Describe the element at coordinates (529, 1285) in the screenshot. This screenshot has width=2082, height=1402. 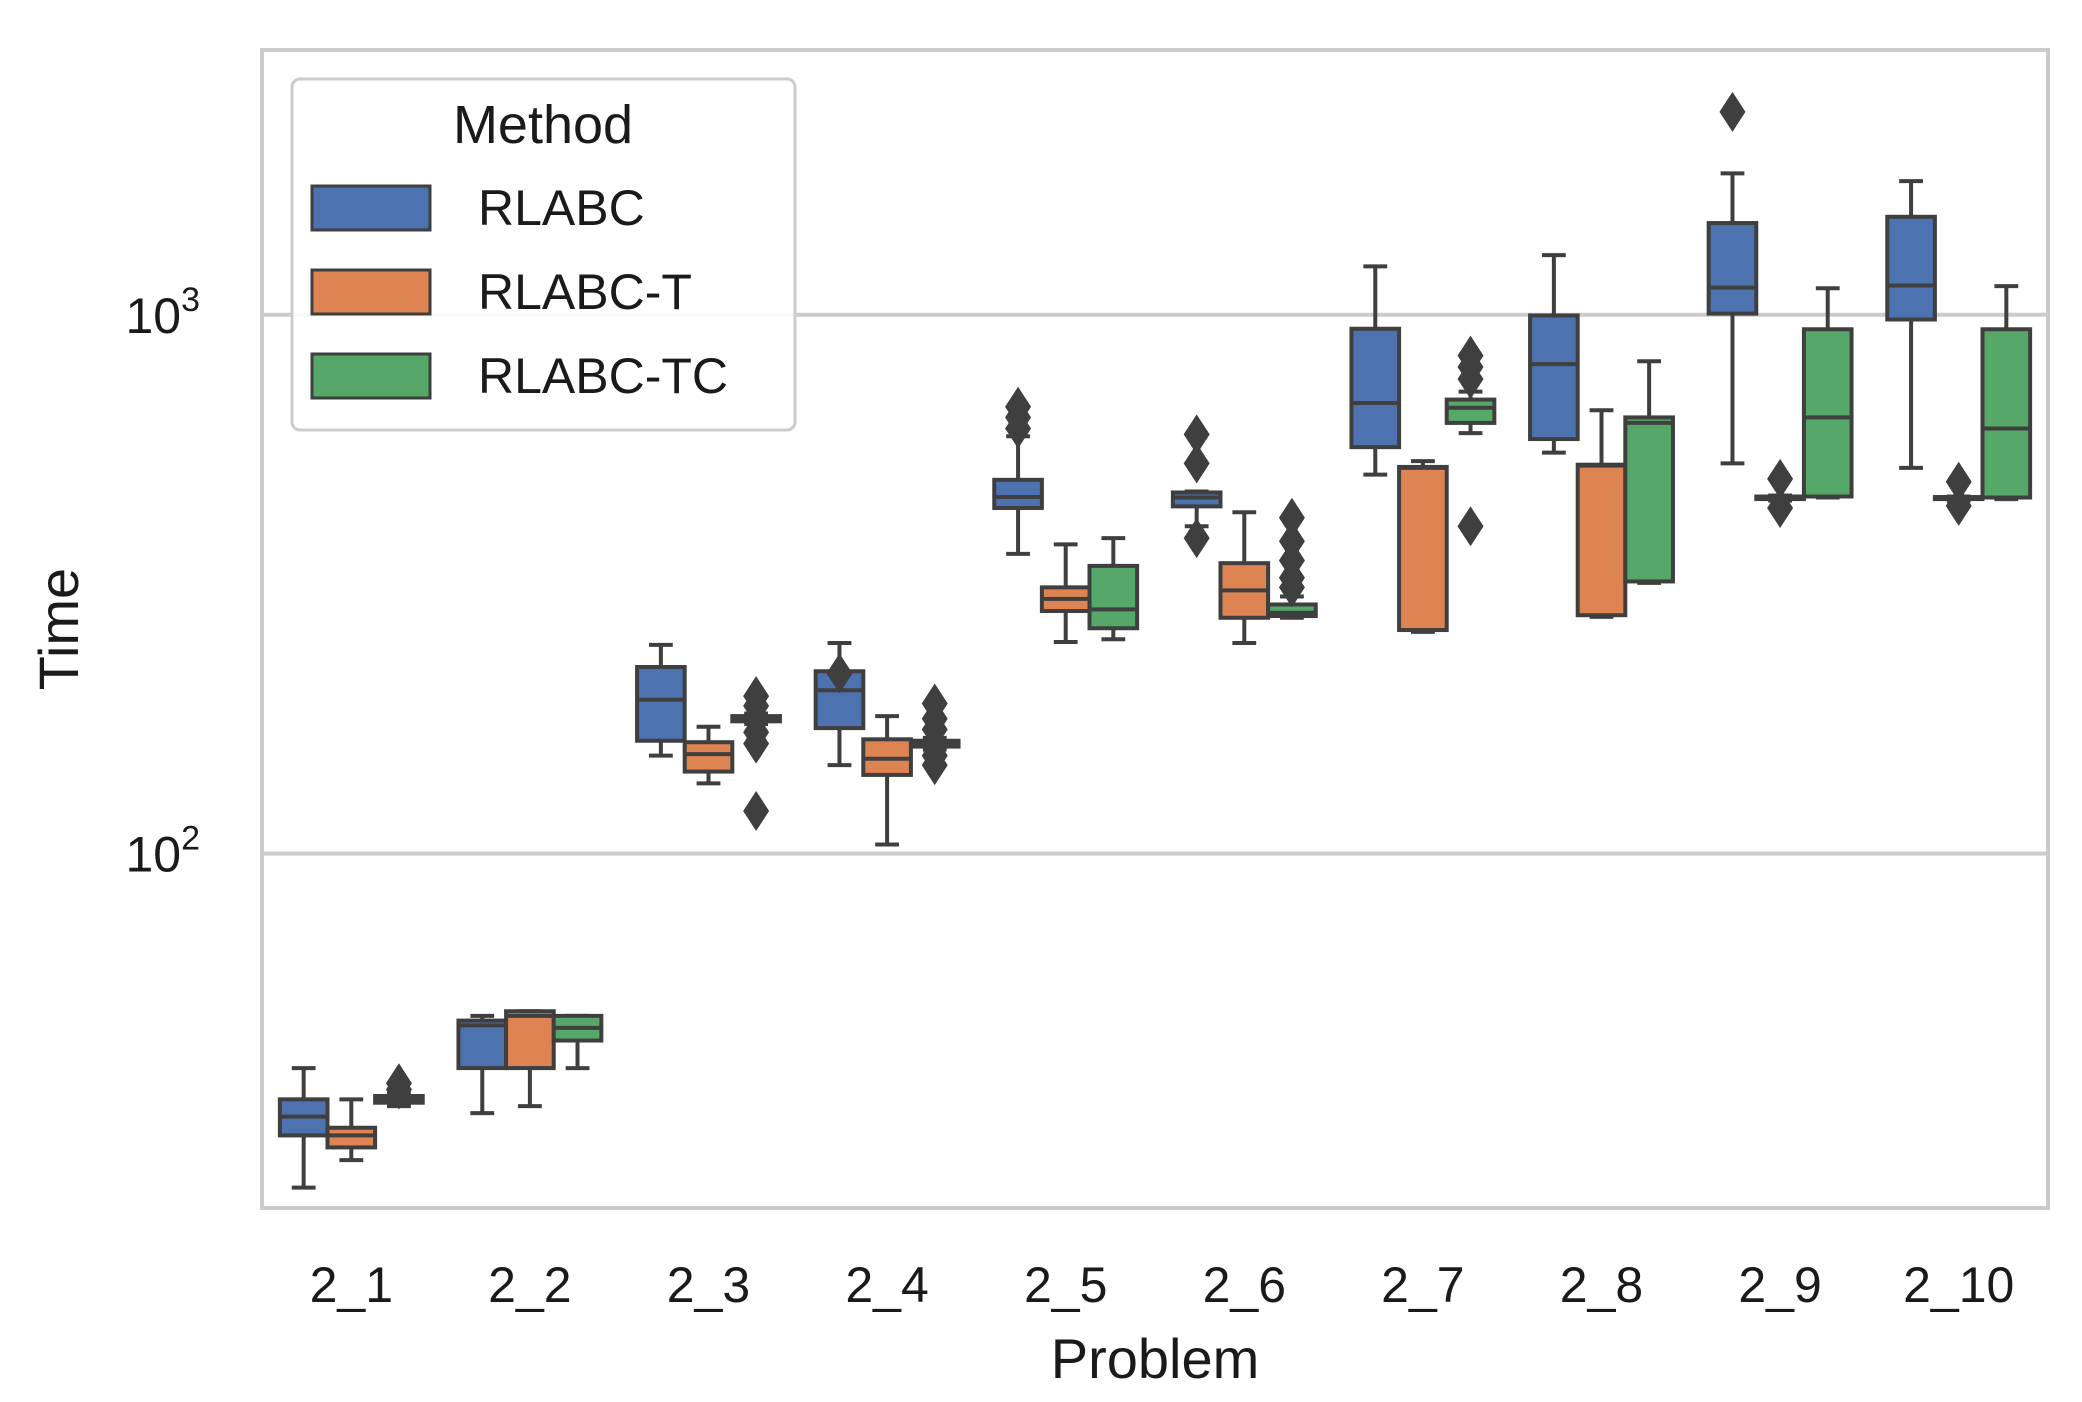
I see `x-tick-label-2_2: 2_2` at that location.